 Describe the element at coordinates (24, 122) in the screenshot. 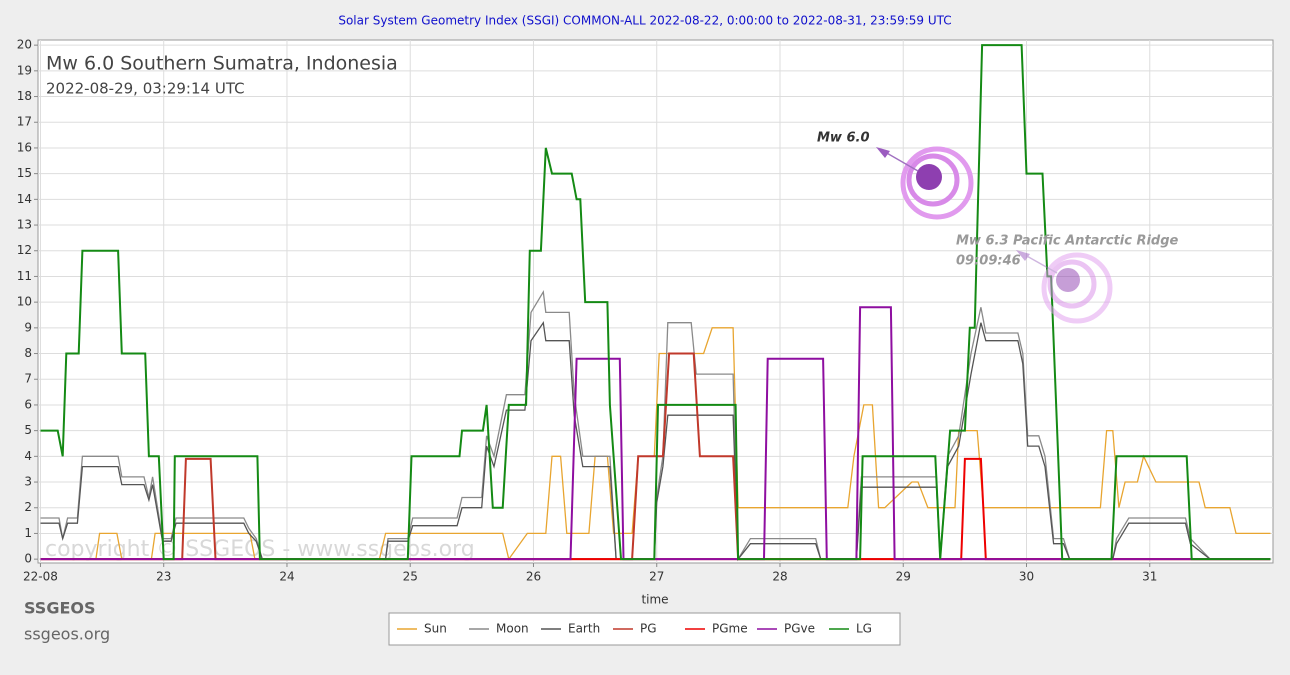

I see `y-tick-label: 17` at that location.